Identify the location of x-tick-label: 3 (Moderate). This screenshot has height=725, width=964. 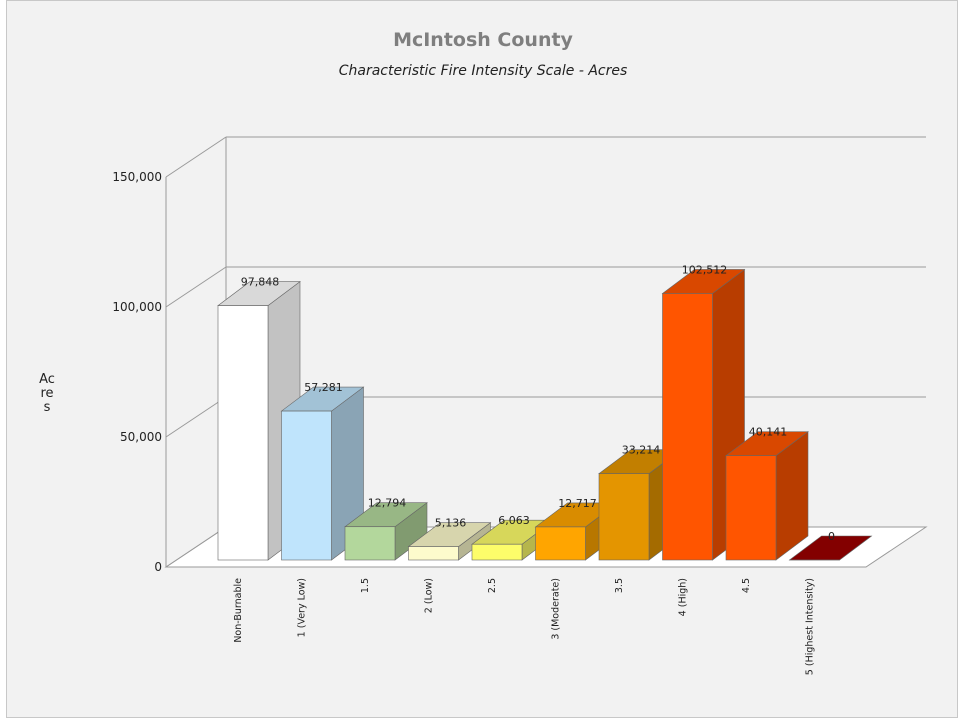
(556, 609).